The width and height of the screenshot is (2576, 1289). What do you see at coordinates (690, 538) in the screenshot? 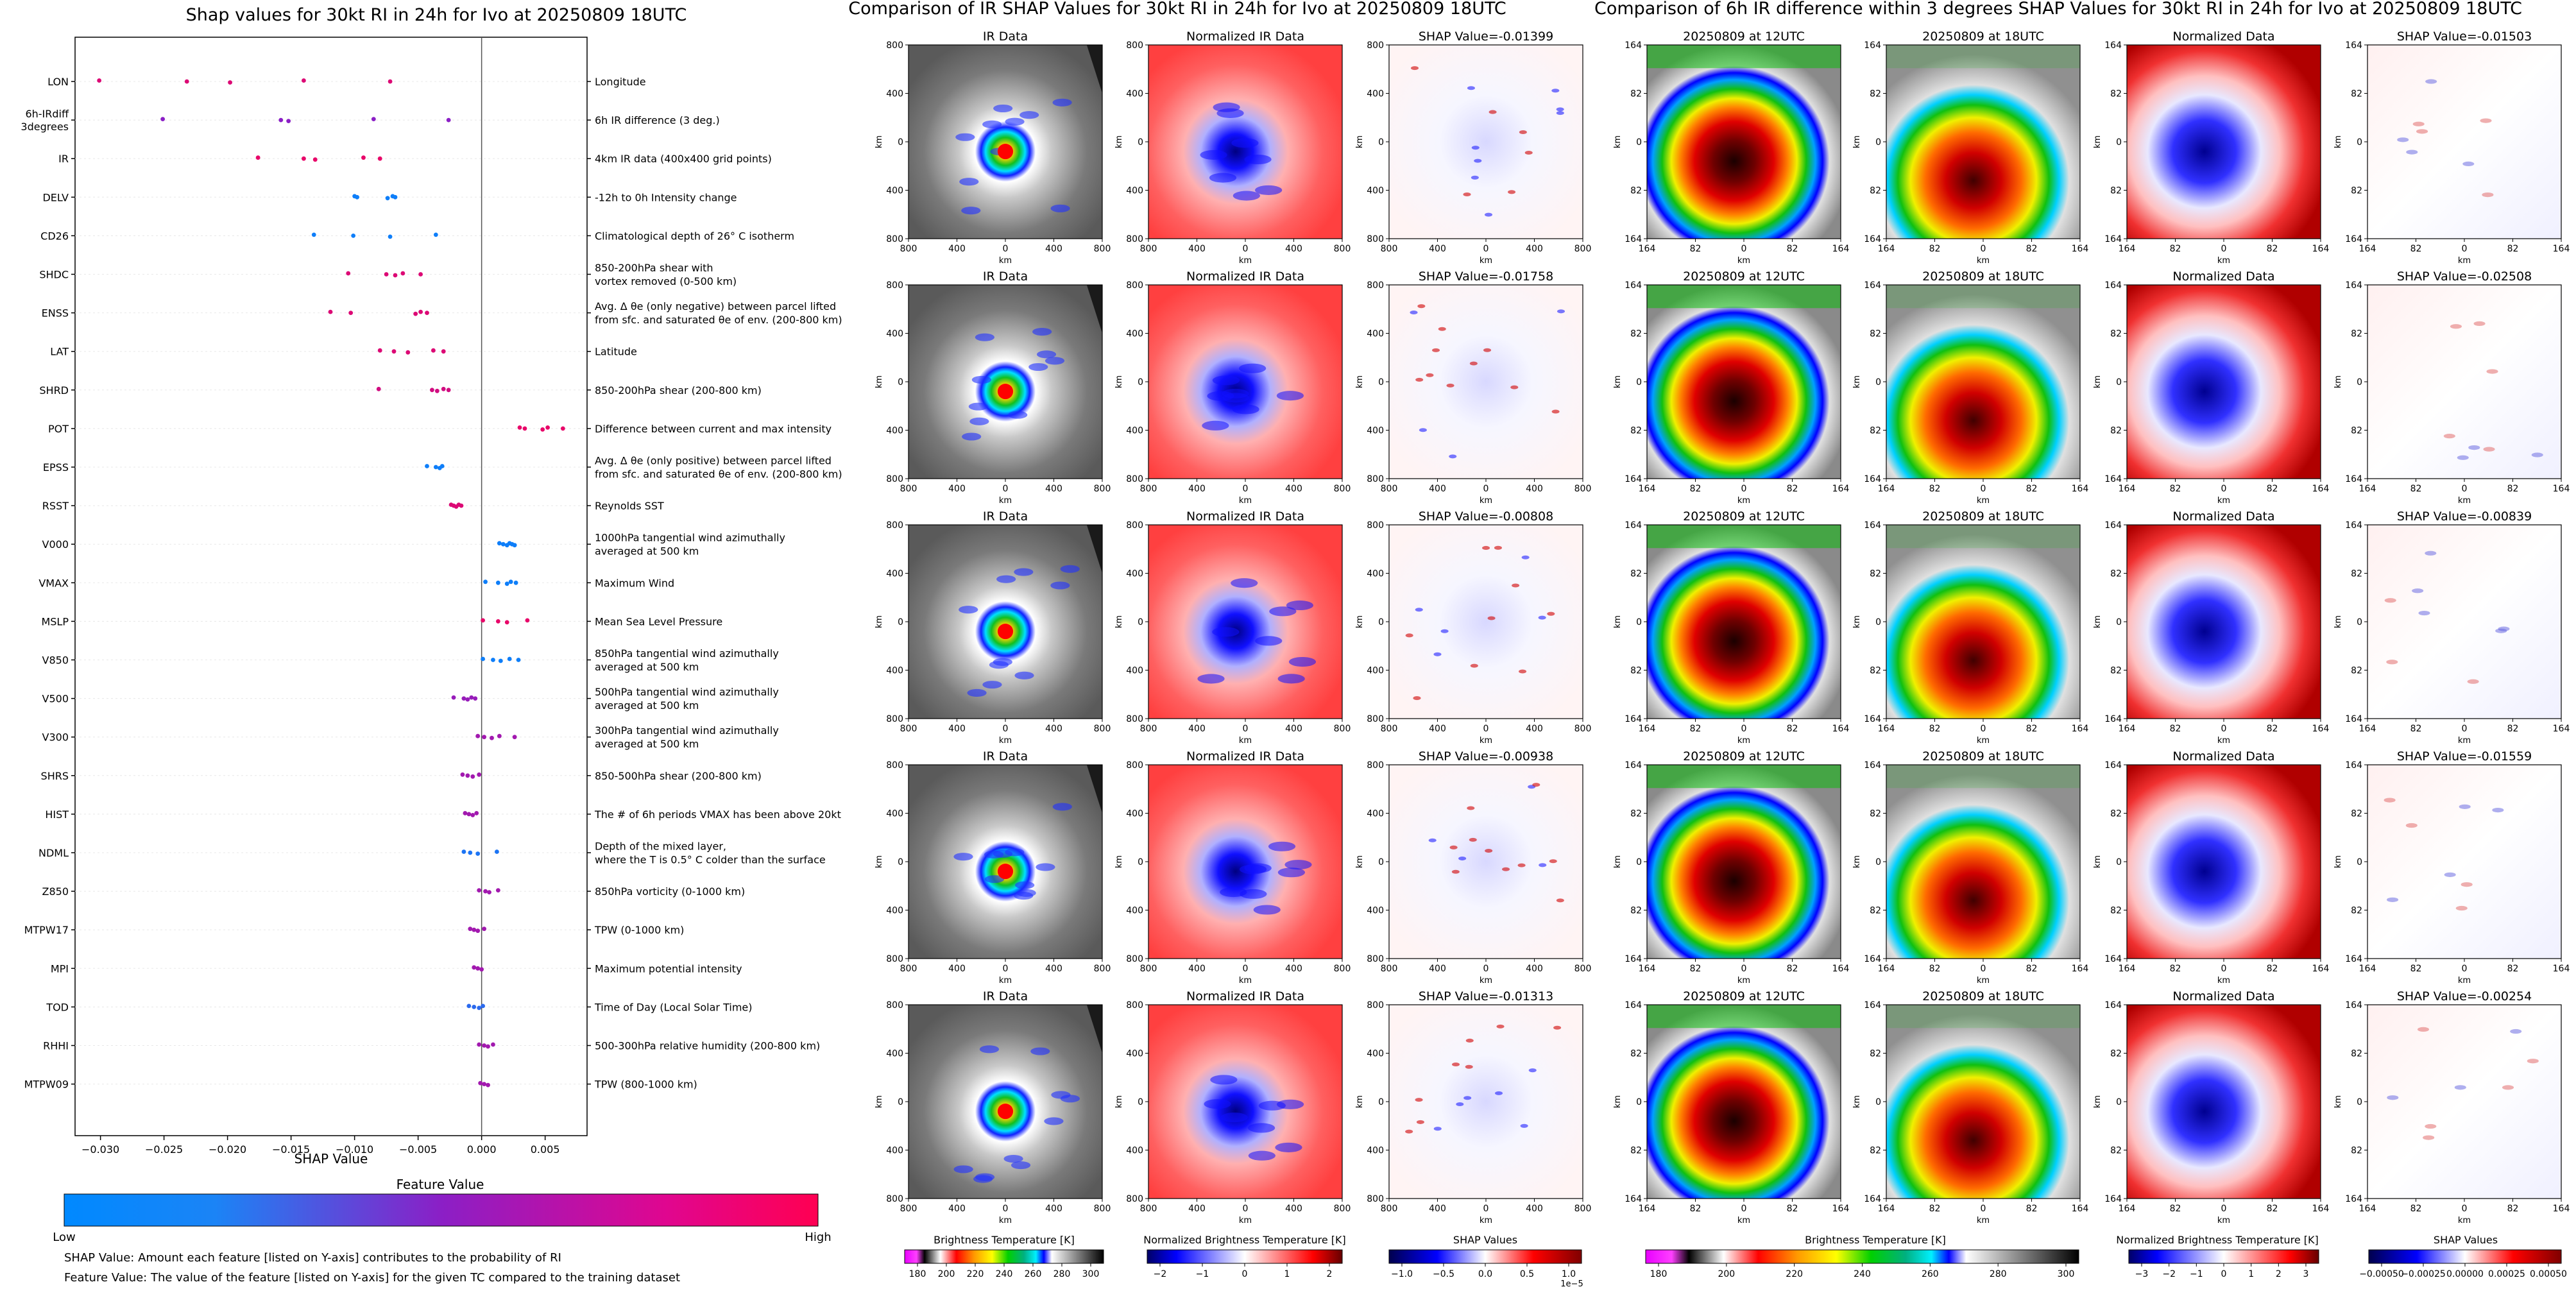
I see `feature-description-label: 1000hPa tangential wind azimuthally` at bounding box center [690, 538].